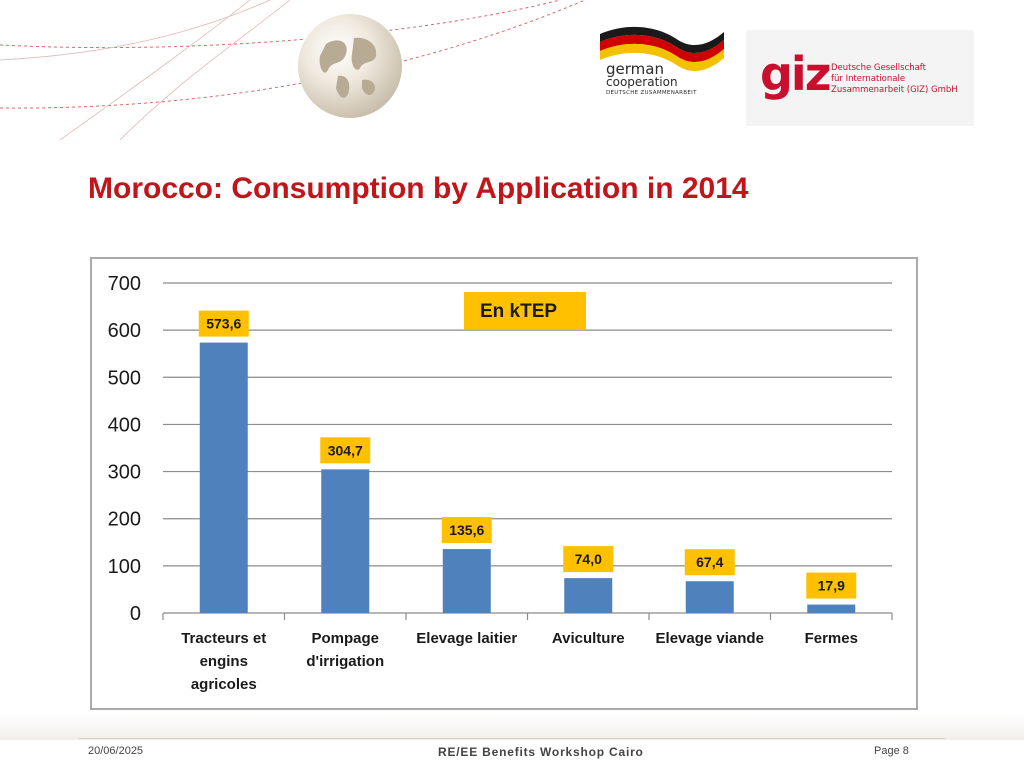 This screenshot has width=1024, height=768. I want to click on category-label: Pompage, so click(345, 638).